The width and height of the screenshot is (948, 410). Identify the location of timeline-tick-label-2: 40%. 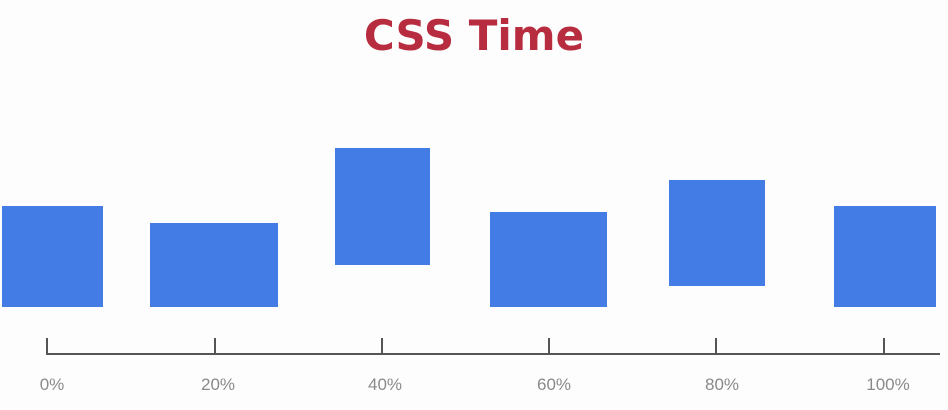
(385, 384).